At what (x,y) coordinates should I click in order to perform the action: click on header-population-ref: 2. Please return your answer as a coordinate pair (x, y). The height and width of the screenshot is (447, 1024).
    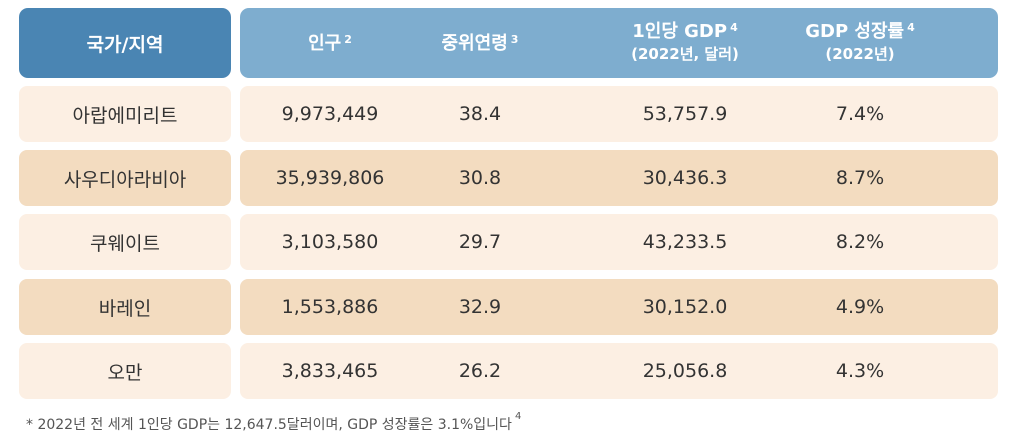
    Looking at the image, I should click on (348, 39).